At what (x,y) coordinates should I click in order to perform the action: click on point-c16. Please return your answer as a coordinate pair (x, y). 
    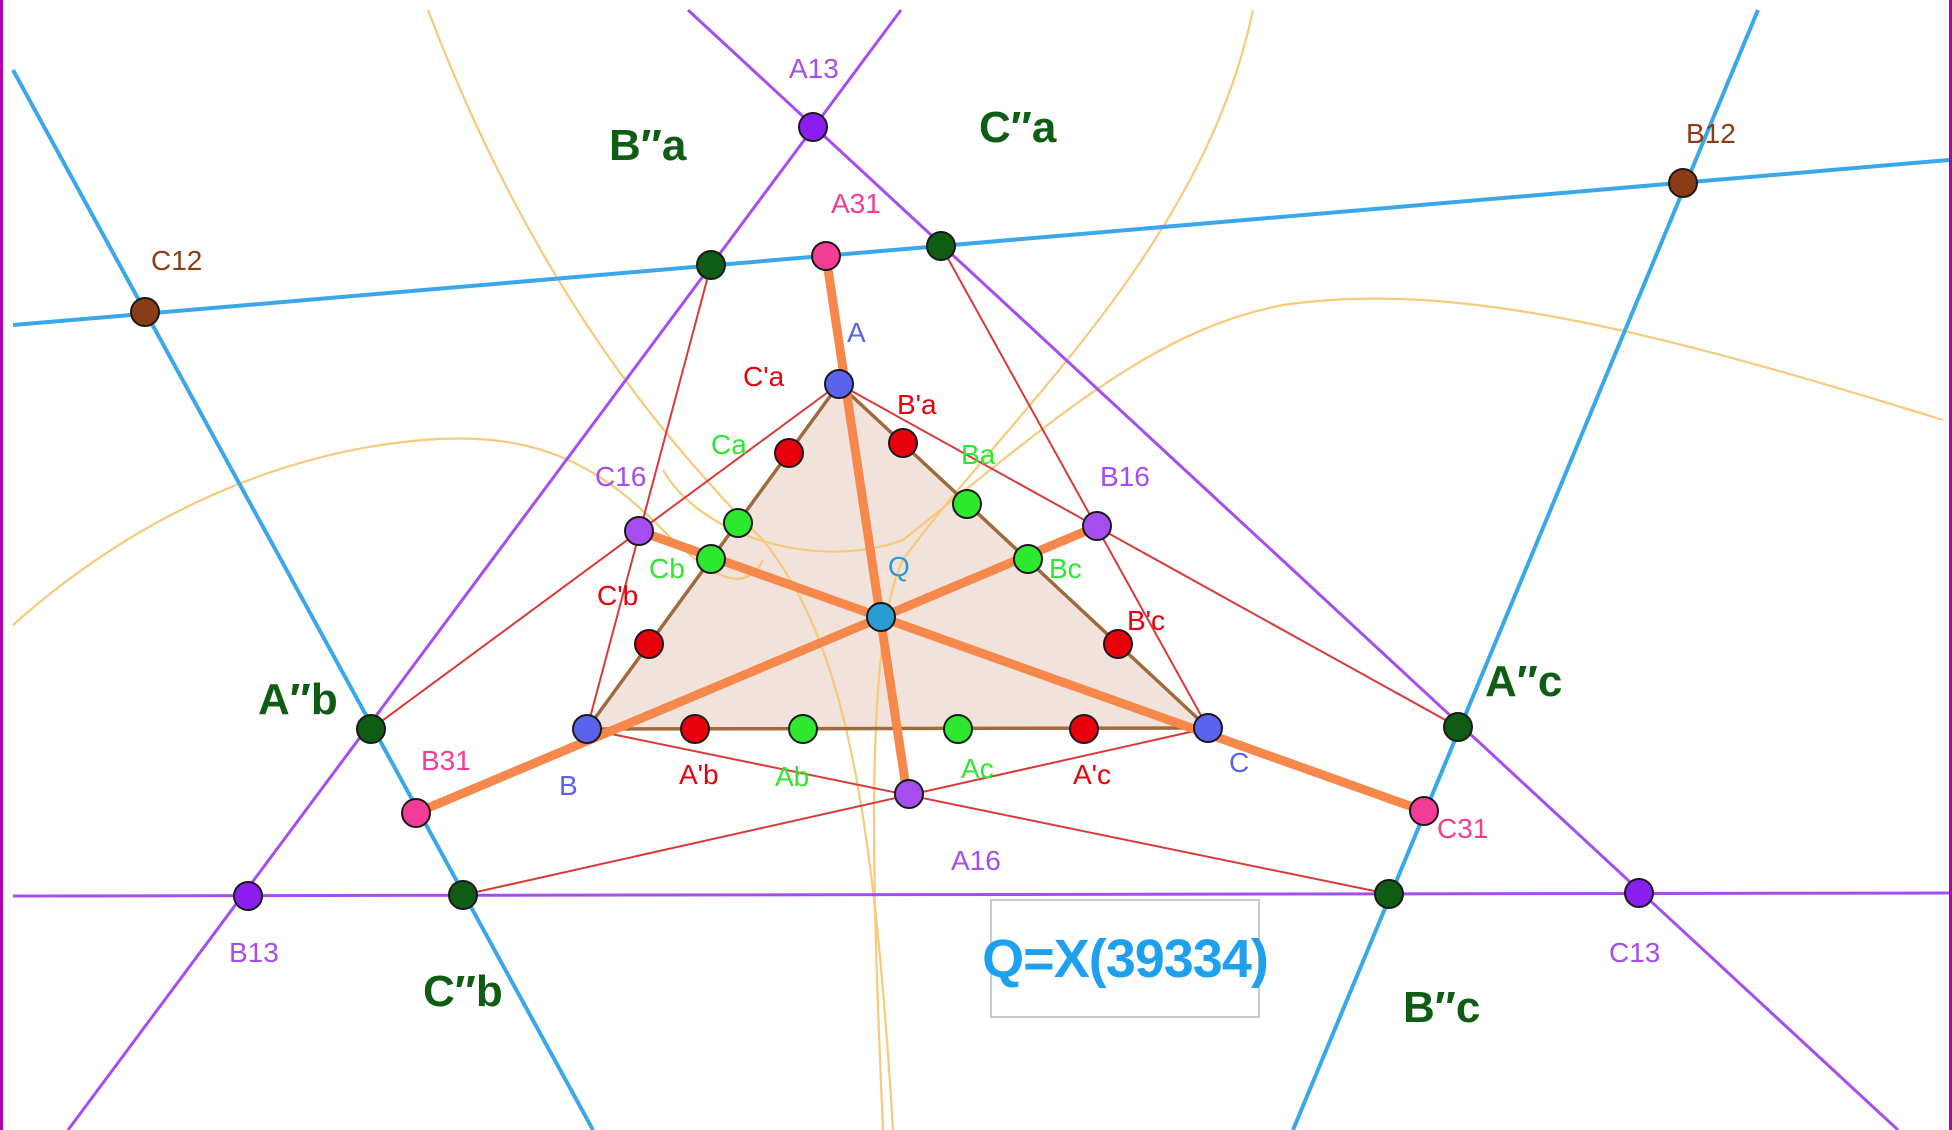
    Looking at the image, I should click on (639, 531).